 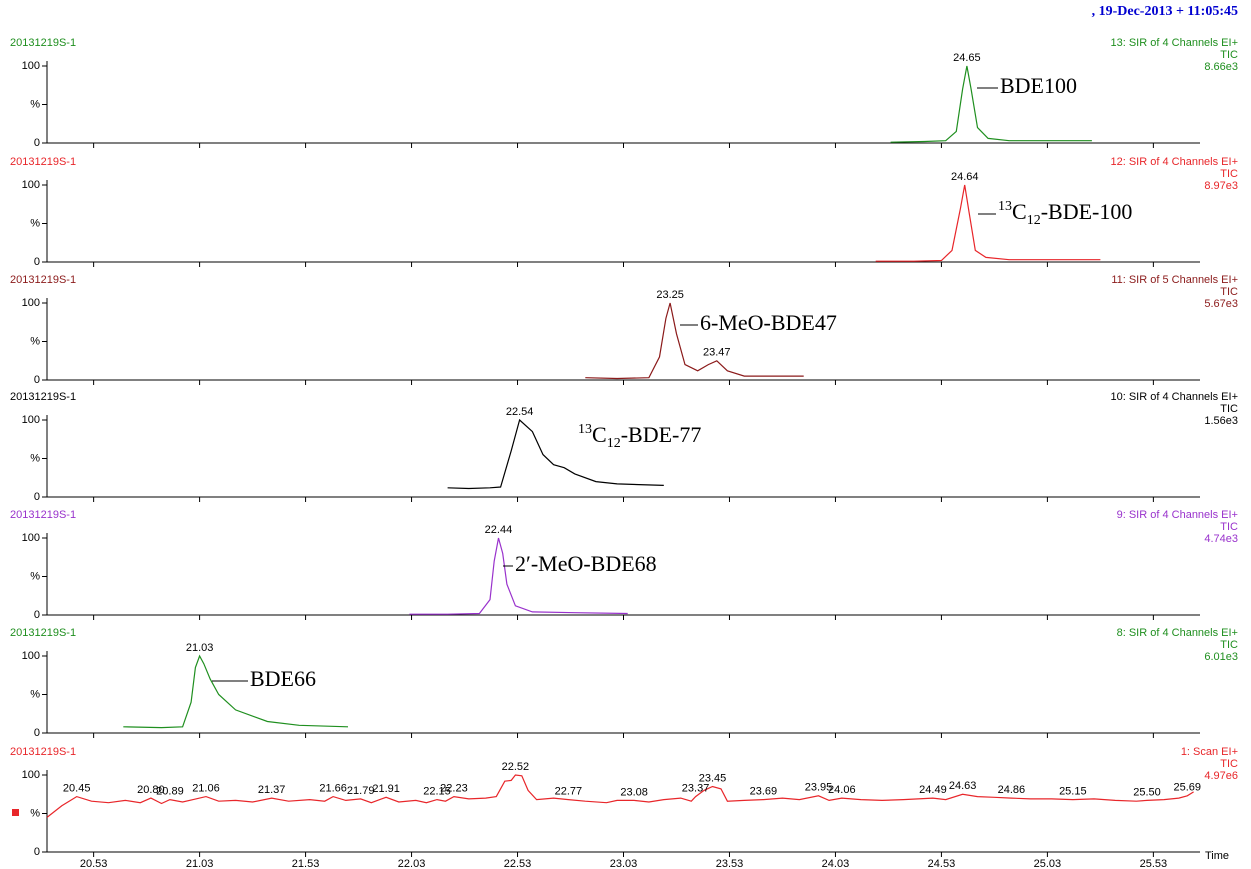 What do you see at coordinates (1221, 186) in the screenshot?
I see `intensity-label: 8.97e3` at bounding box center [1221, 186].